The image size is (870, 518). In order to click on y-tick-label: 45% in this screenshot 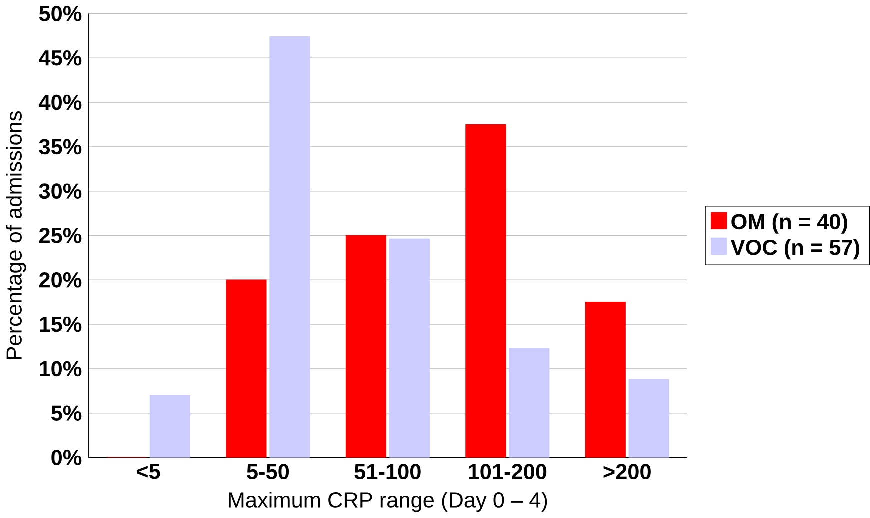, I will do `click(60, 58)`.